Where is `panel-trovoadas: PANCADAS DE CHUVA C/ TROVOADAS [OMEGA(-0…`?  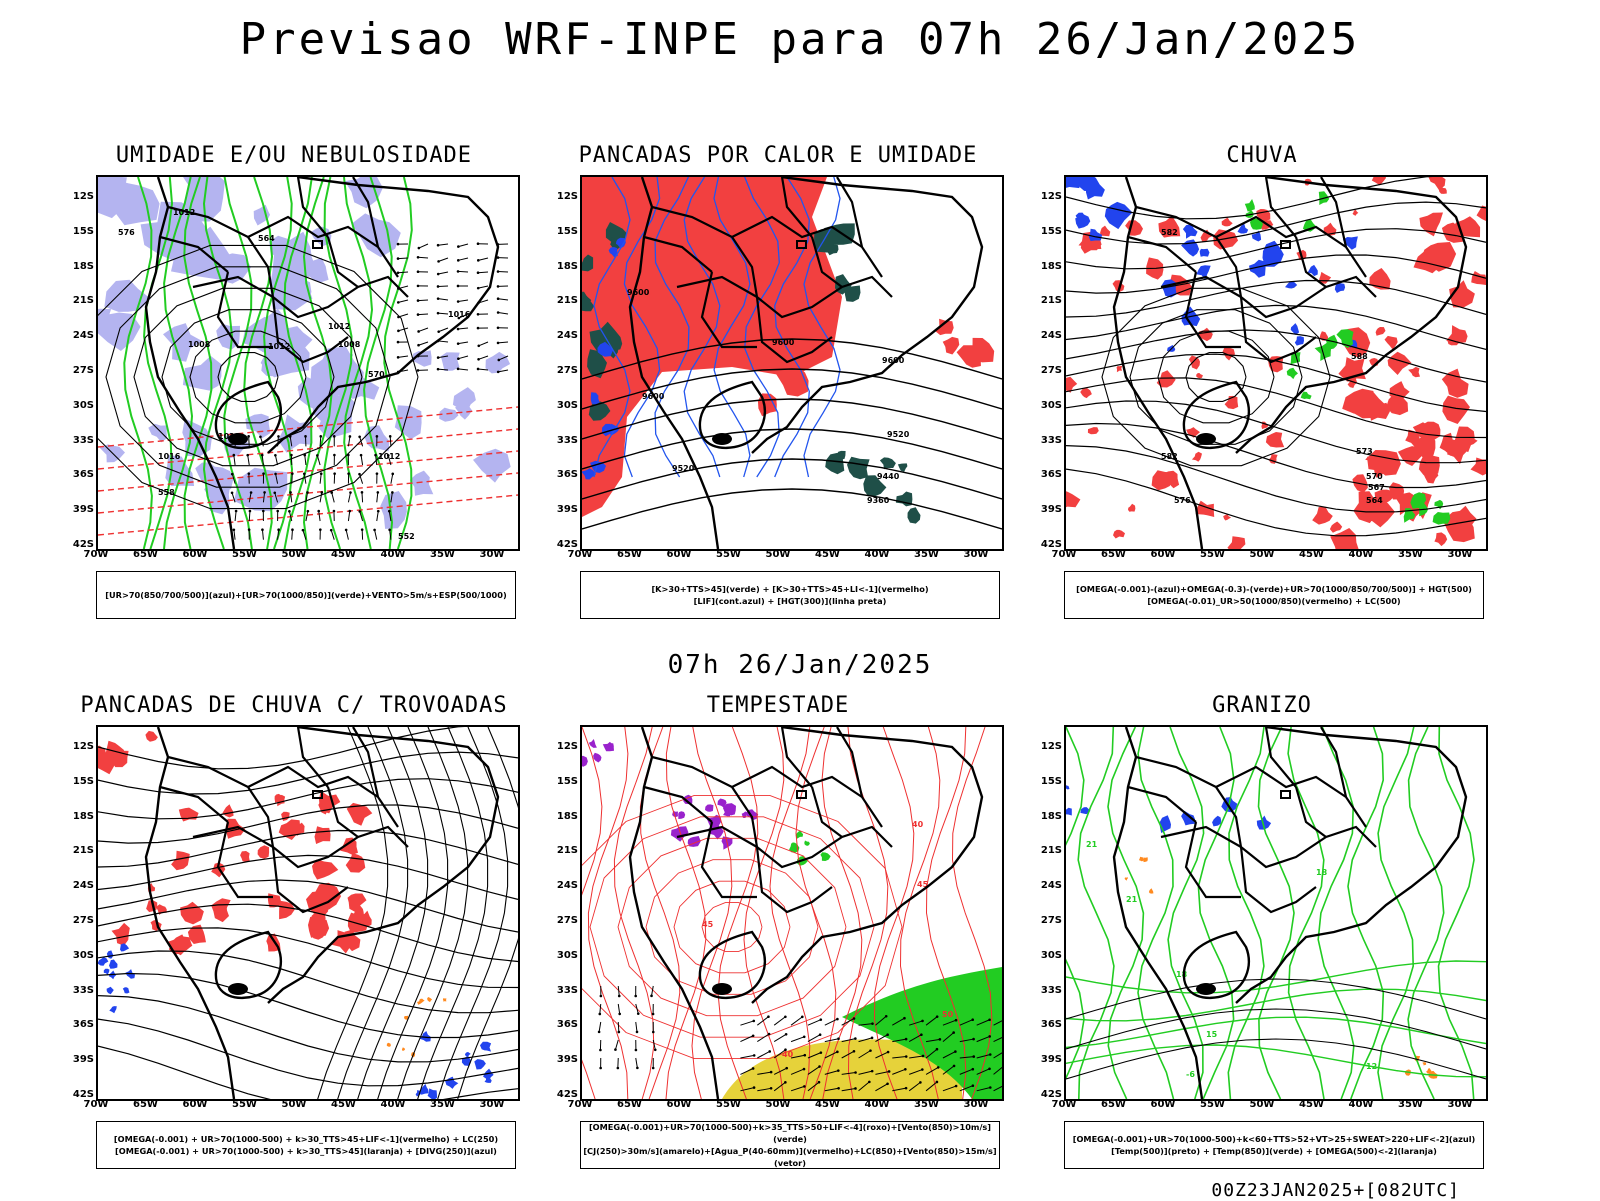
panel-trovoadas: PANCADAS DE CHUVA C/ TROVOADAS [OMEGA(-0… is located at coordinates (294, 928).